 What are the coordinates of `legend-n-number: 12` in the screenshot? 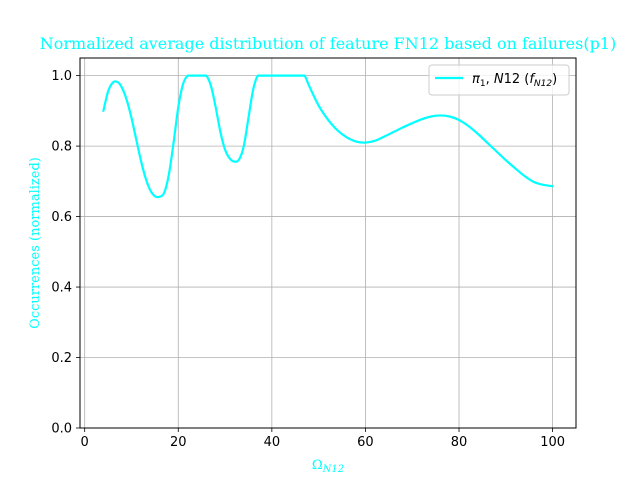 It's located at (512, 79).